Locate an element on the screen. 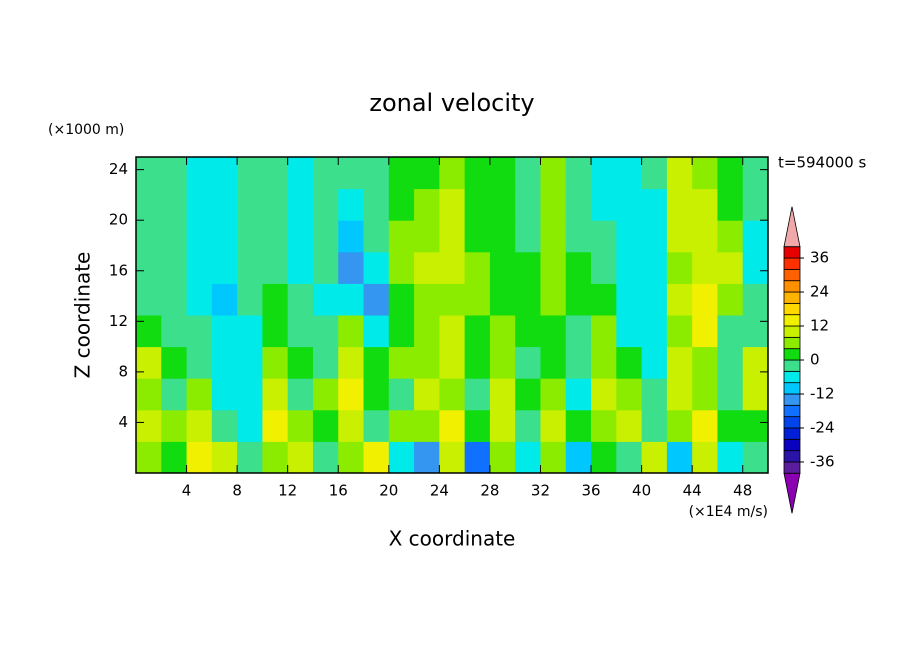 The height and width of the screenshot is (654, 904). x-tick-label: 16 is located at coordinates (338, 491).